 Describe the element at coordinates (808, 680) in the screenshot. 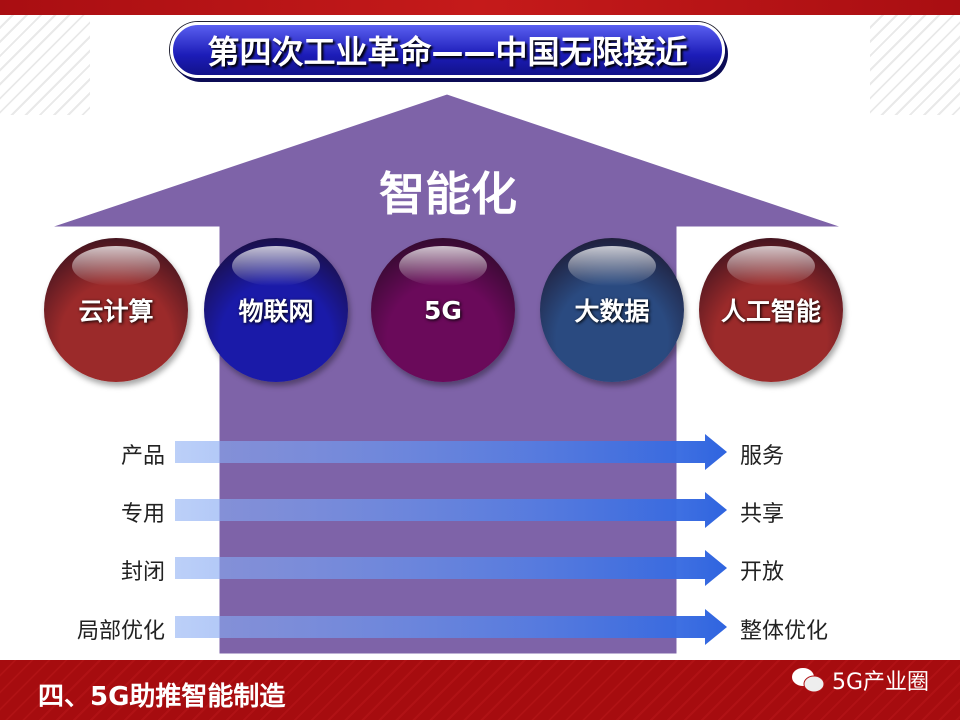

I see `wechat-icon` at that location.